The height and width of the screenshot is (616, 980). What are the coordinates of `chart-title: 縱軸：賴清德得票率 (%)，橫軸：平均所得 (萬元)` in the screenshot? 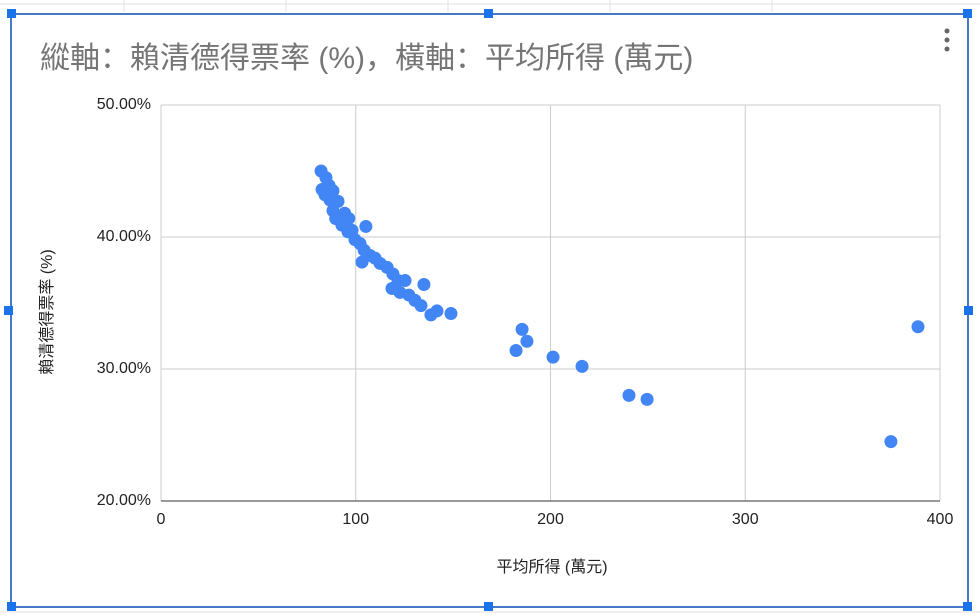 It's located at (366, 58).